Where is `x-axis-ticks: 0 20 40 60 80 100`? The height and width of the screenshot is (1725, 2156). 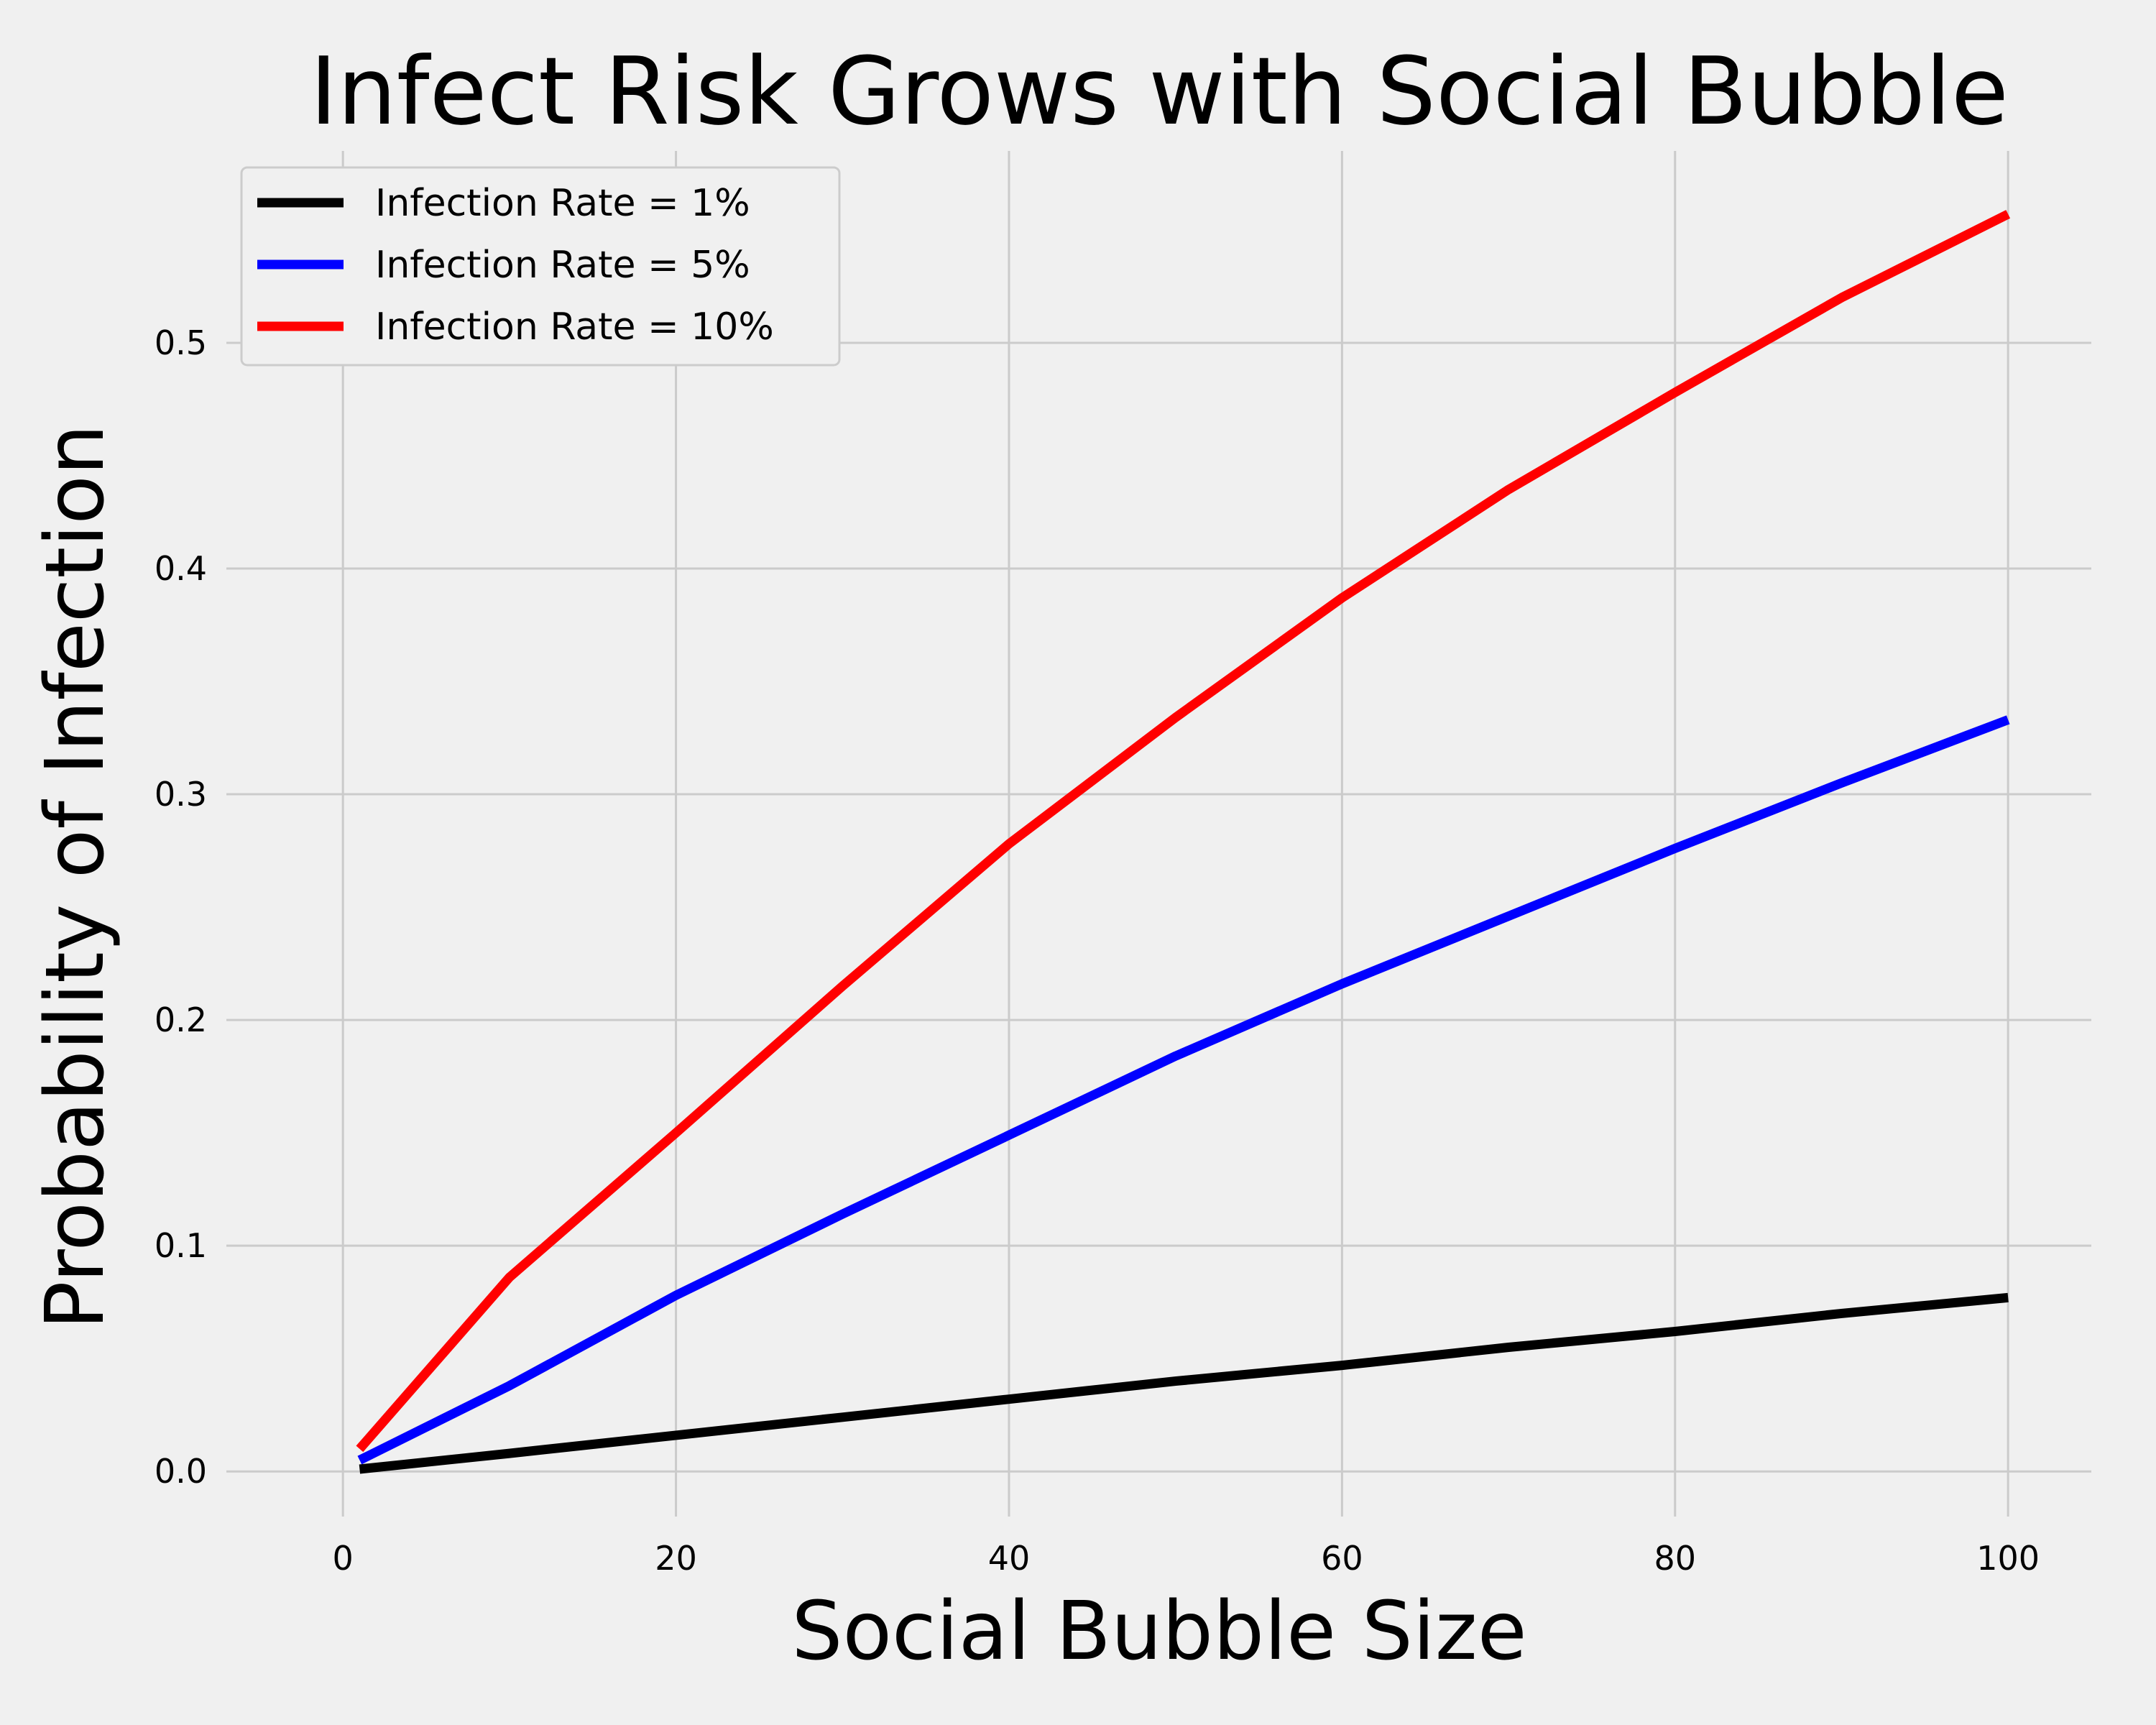 x-axis-ticks: 0 20 40 60 80 100 is located at coordinates (1186, 1558).